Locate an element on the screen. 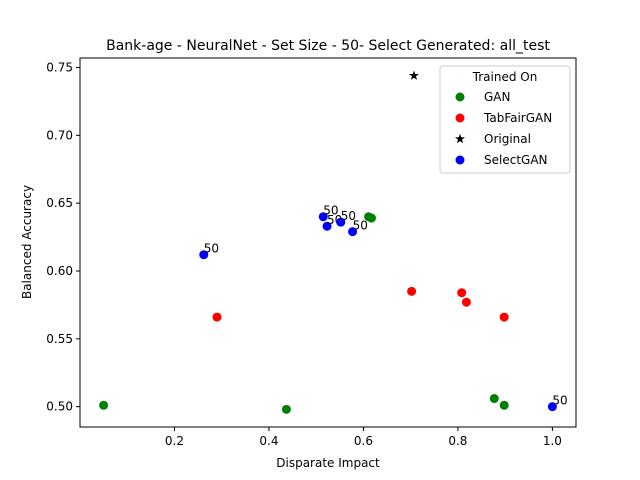 The image size is (640, 480). legend-label-tabfairgan: TabFairGAN is located at coordinates (517, 118).